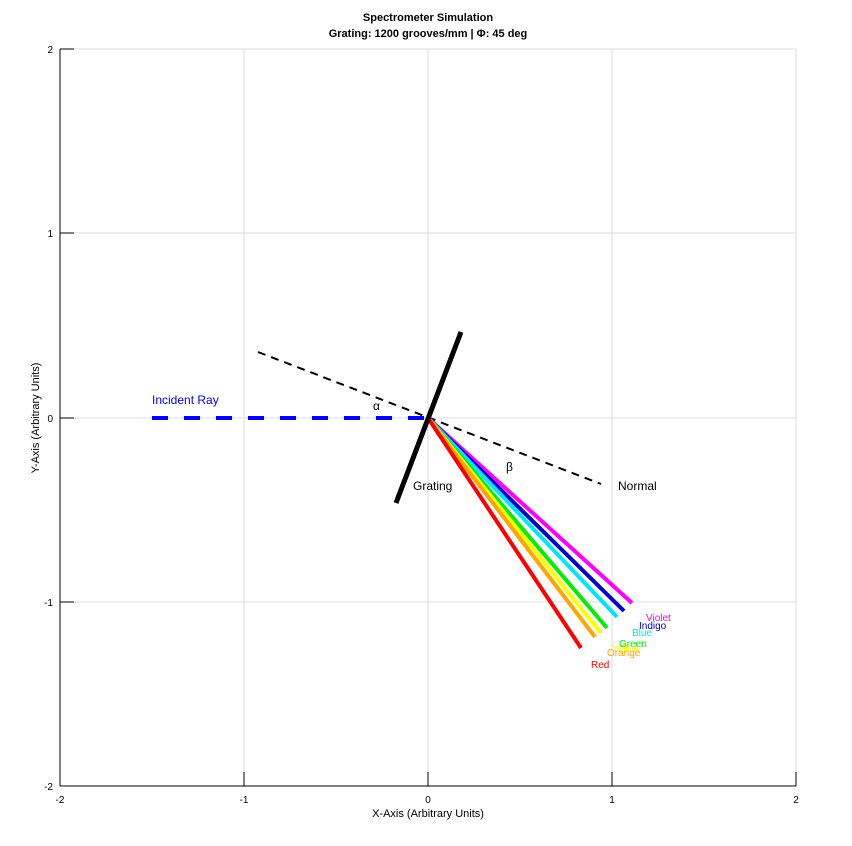 The width and height of the screenshot is (852, 846). I want to click on y-axis-label: Y-Axis (Arbitrary Units), so click(36, 418).